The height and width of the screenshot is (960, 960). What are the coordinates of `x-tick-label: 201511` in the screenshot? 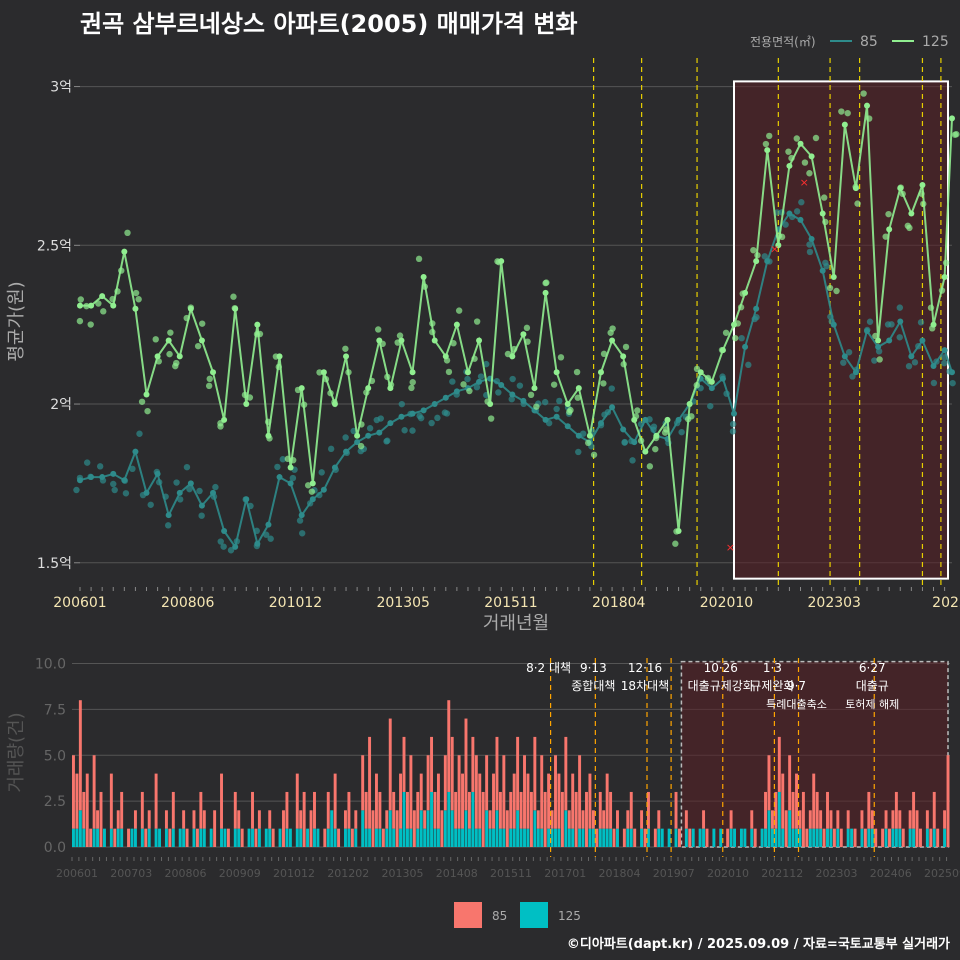 It's located at (510, 603).